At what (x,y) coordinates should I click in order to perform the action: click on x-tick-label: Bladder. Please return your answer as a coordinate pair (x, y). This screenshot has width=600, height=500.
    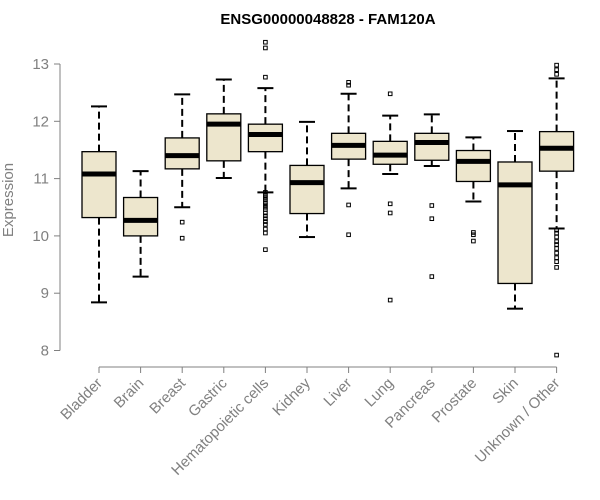
    Looking at the image, I should click on (81, 399).